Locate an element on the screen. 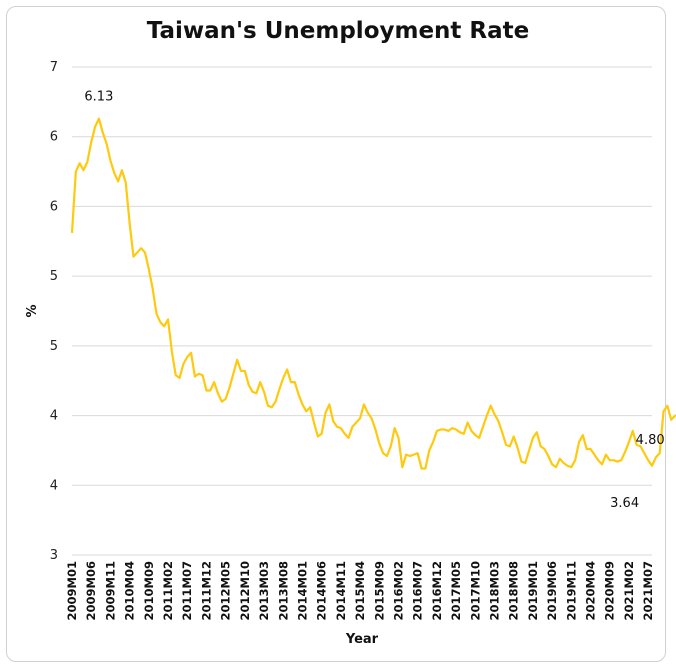  data-label: 4.80 is located at coordinates (650, 440).